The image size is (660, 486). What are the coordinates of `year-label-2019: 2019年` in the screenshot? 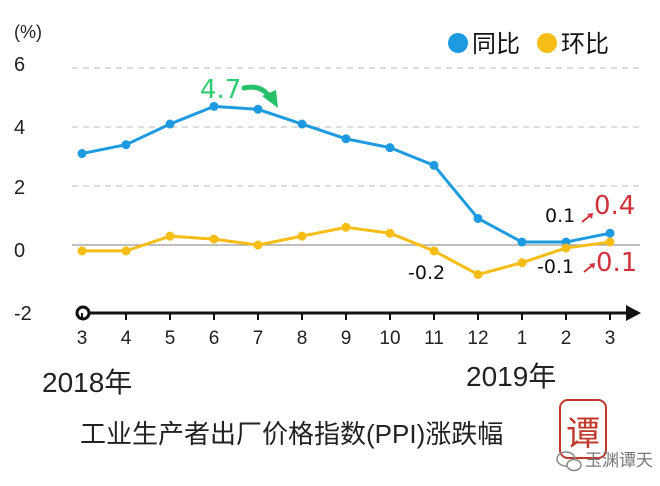 It's located at (511, 376).